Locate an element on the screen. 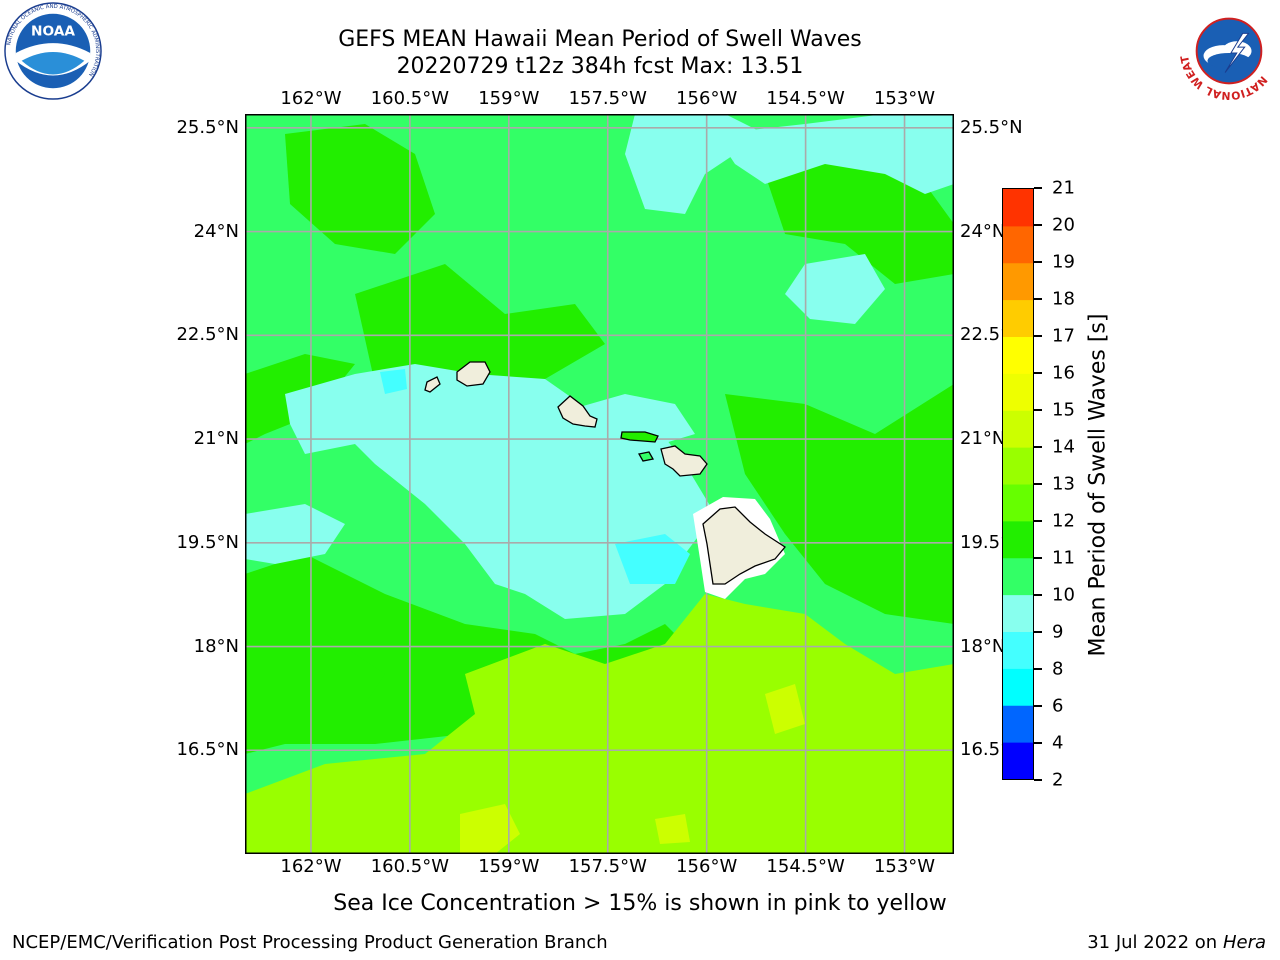 This screenshot has height=960, width=1280. maui-island is located at coordinates (684, 461).